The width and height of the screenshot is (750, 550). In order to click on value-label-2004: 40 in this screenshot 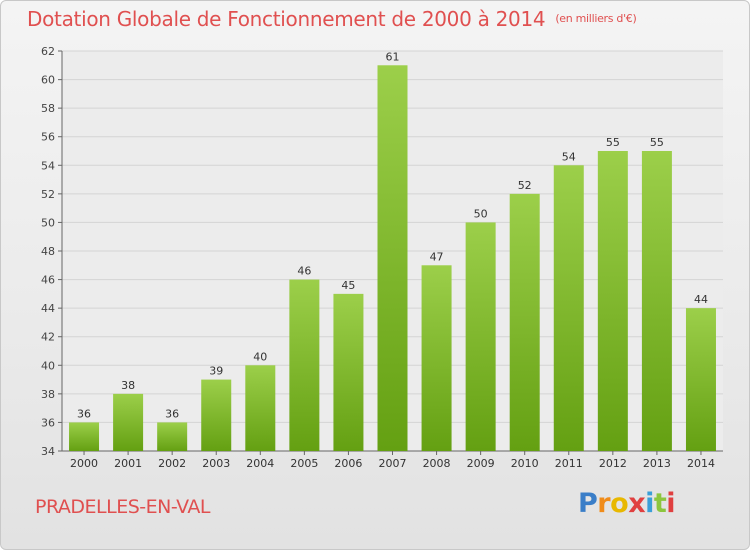, I will do `click(260, 356)`.